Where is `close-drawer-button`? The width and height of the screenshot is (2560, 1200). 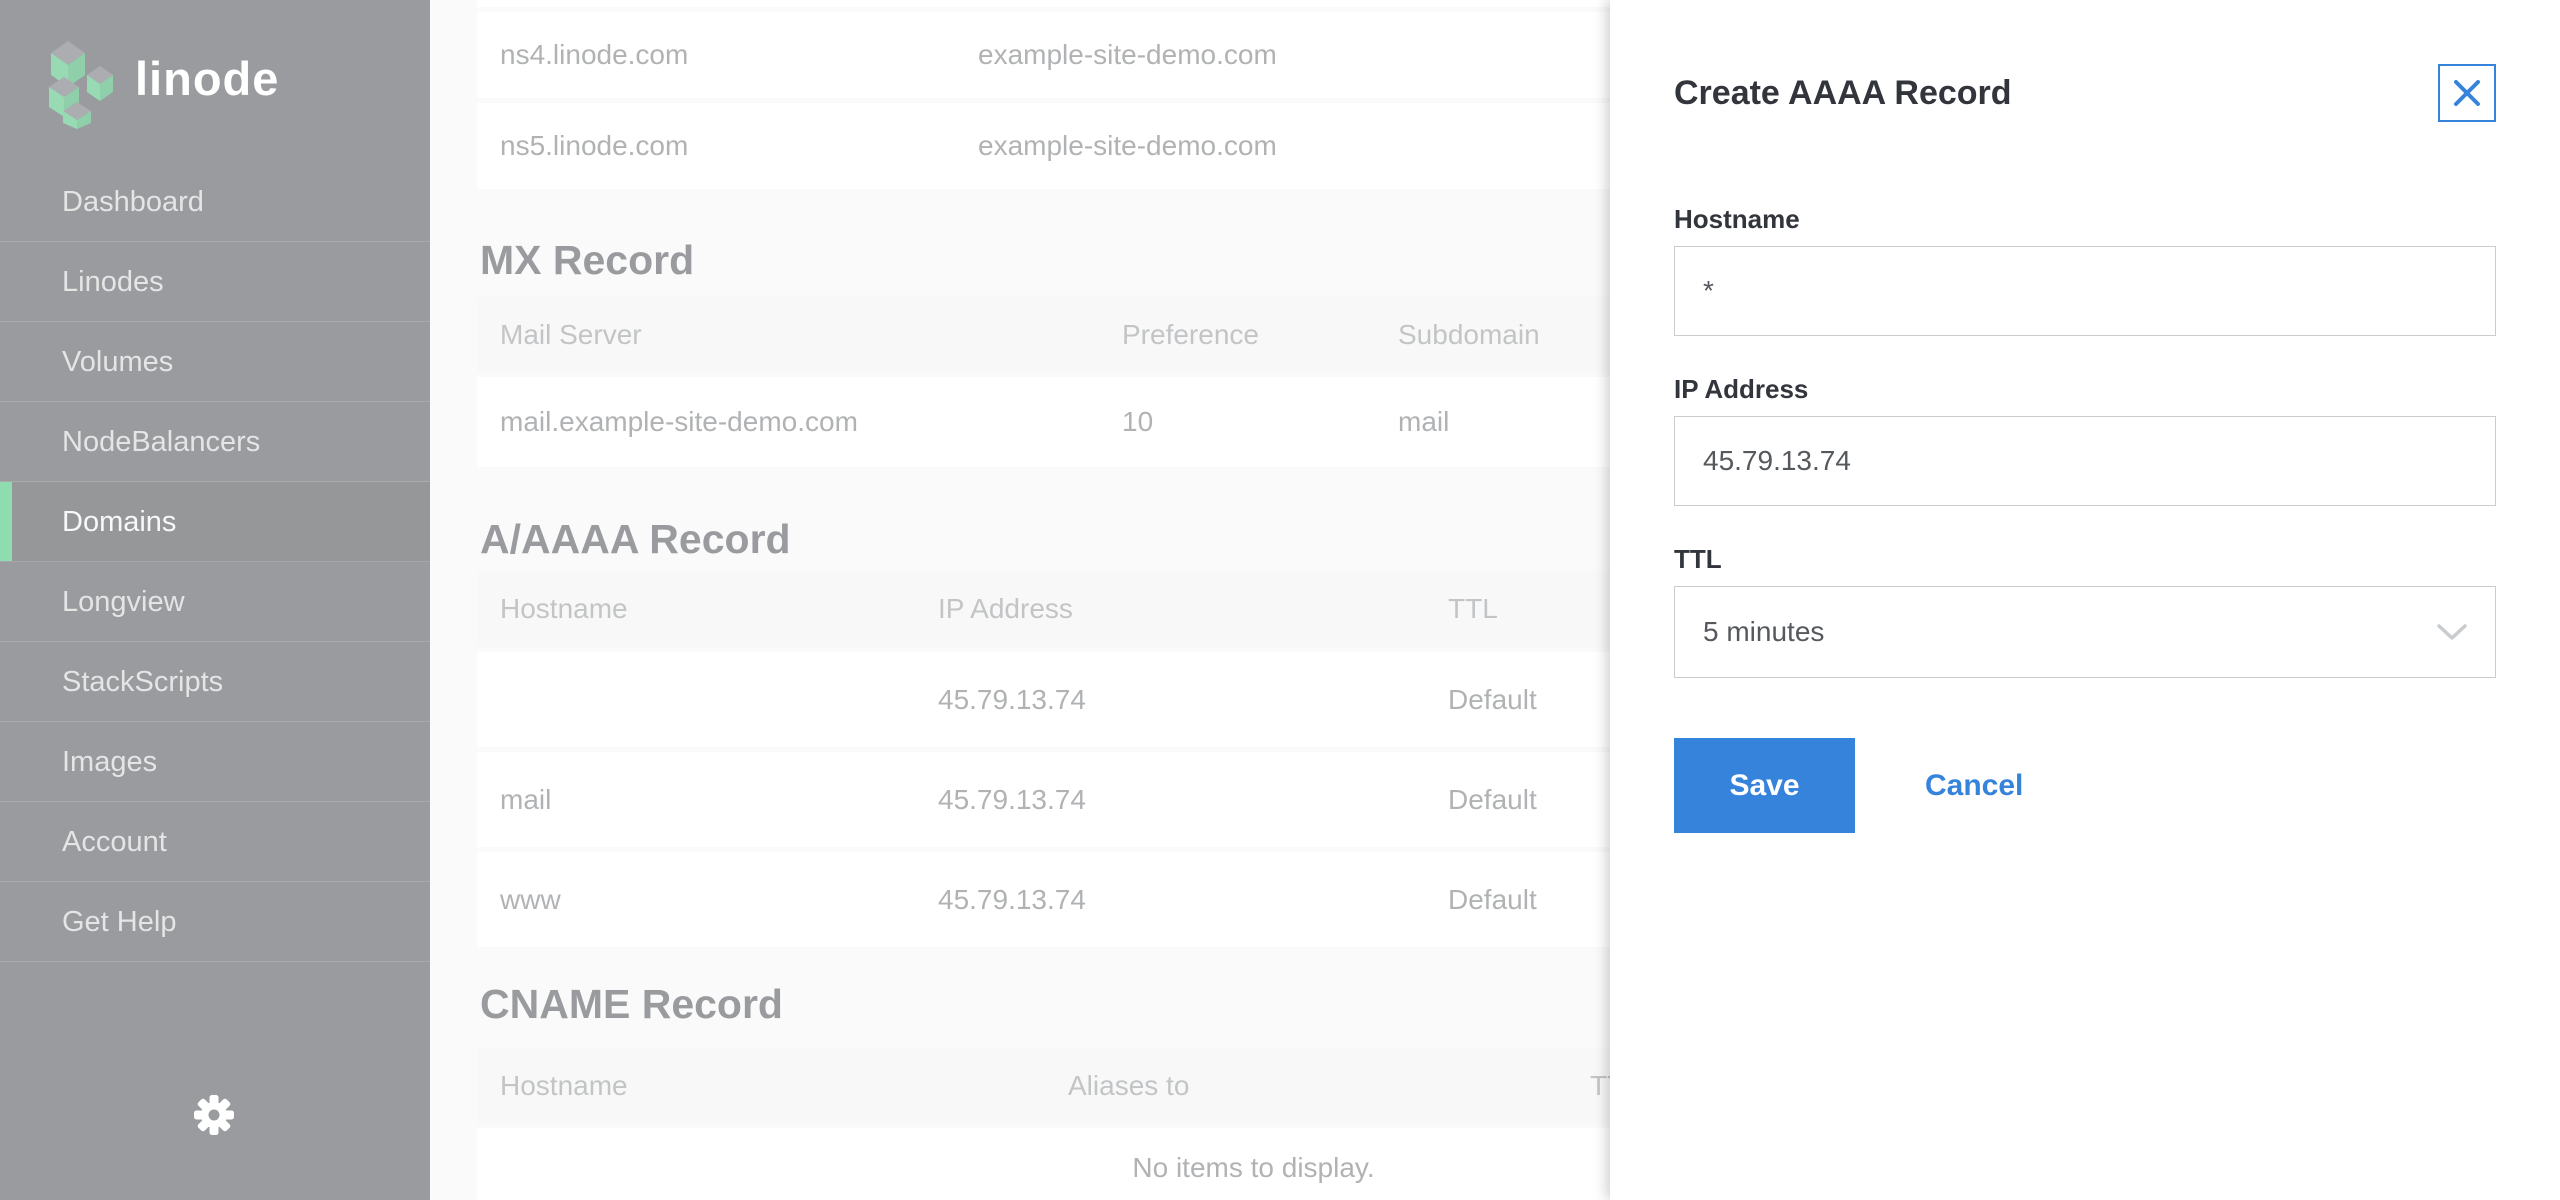 close-drawer-button is located at coordinates (2467, 93).